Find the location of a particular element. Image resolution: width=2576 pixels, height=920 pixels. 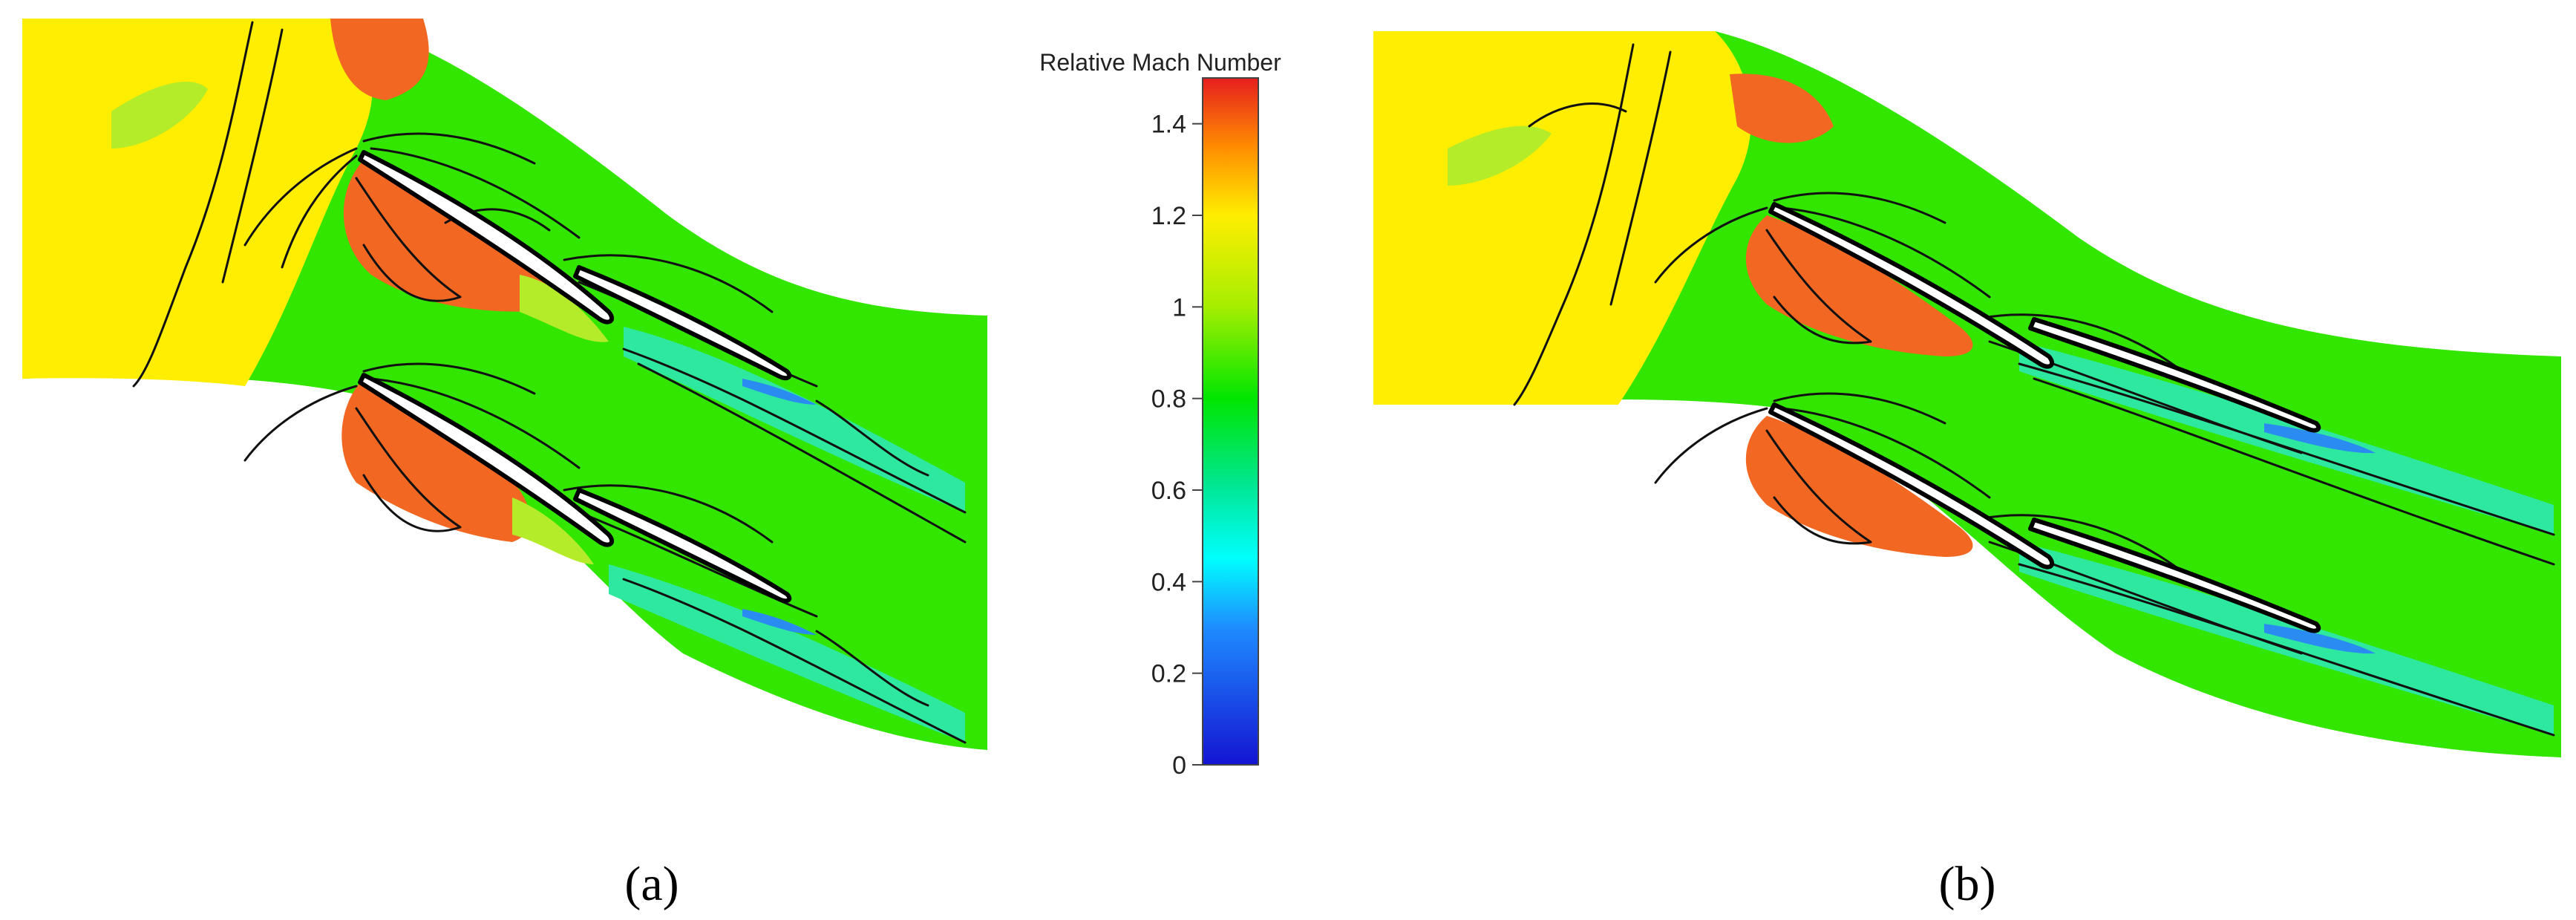

wake-region-a-upper is located at coordinates (794, 419).